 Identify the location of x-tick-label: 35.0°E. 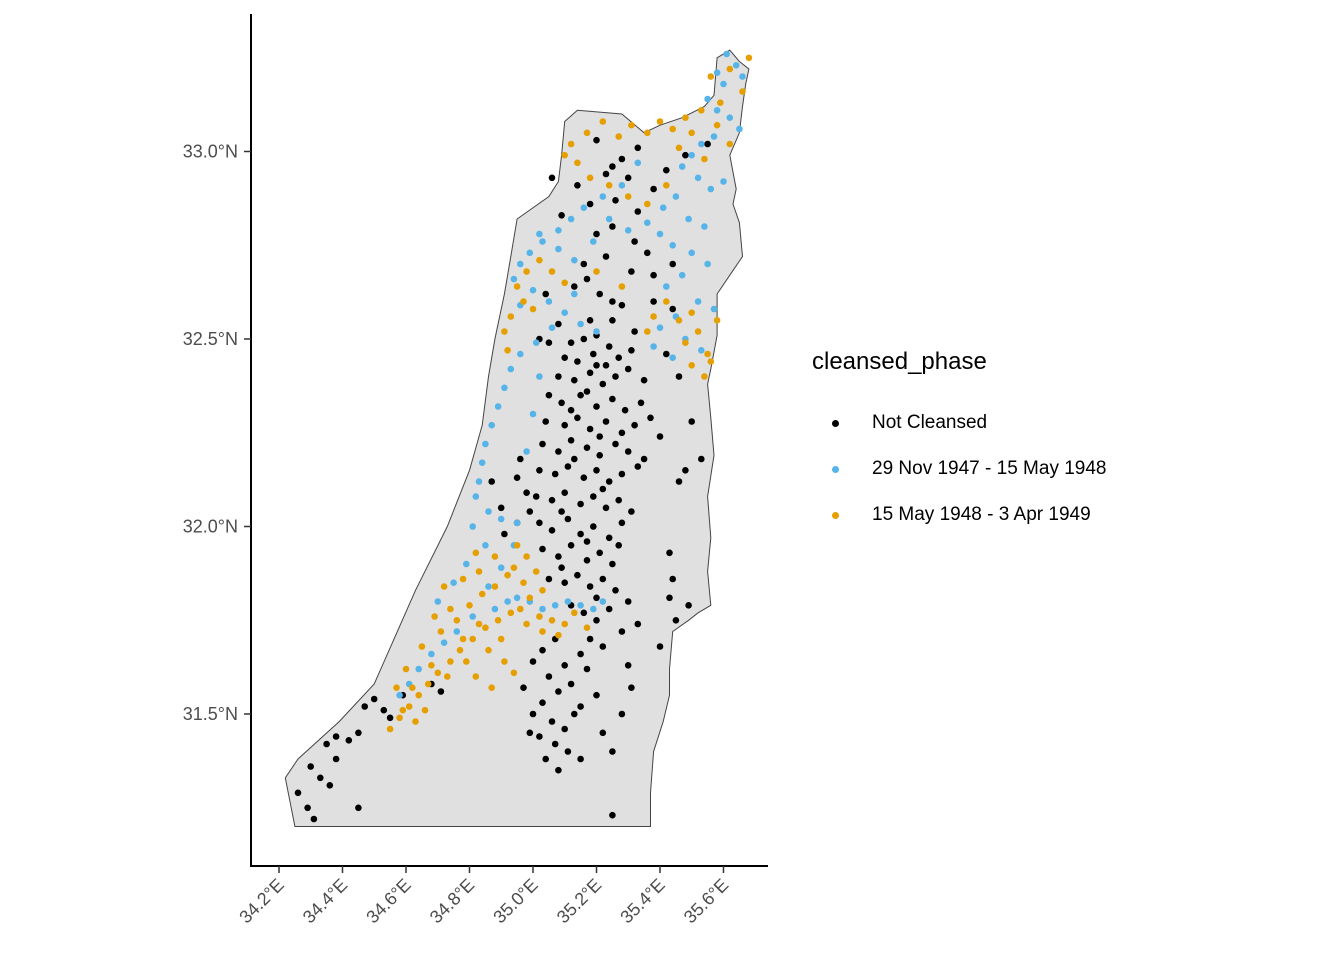
(515, 901).